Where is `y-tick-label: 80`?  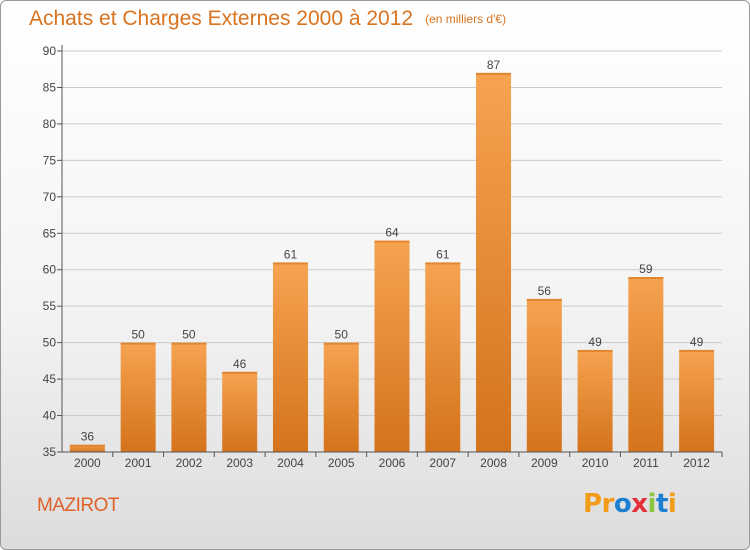 y-tick-label: 80 is located at coordinates (50, 124).